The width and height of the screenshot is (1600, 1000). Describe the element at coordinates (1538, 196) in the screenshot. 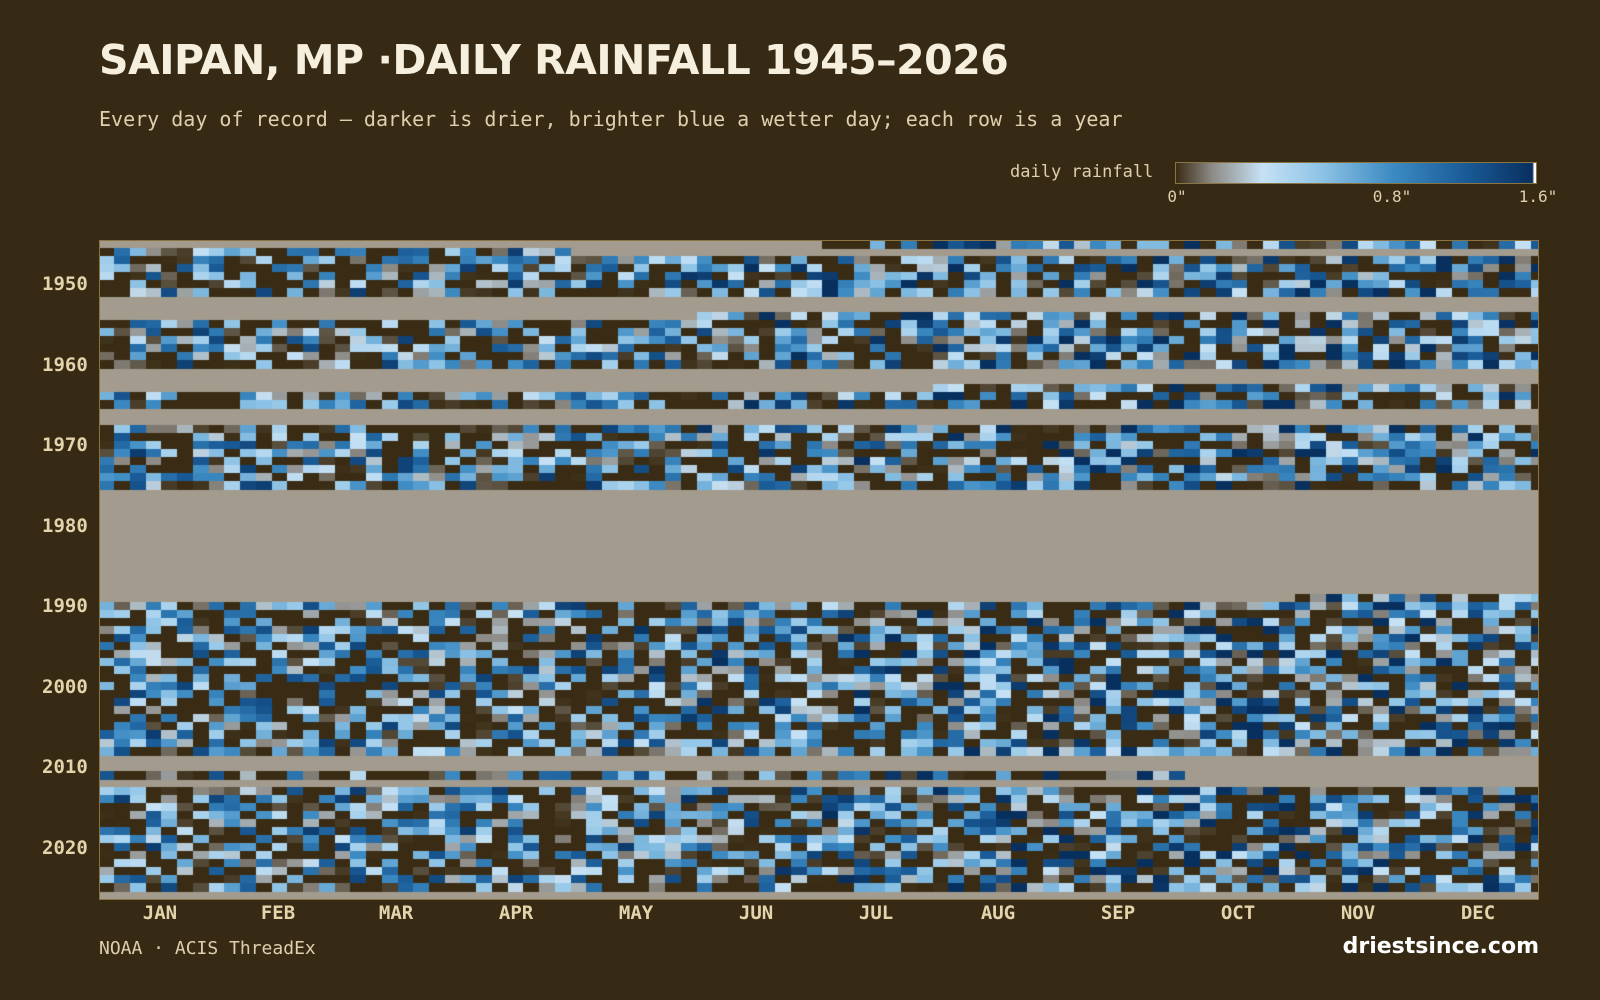

I see `legend-tick-max: 1.6"` at that location.